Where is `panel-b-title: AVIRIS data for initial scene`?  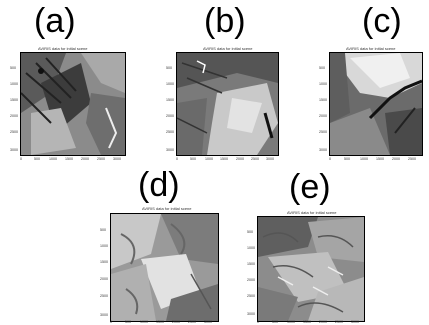 panel-b-title: AVIRIS data for initial scene is located at coordinates (228, 48).